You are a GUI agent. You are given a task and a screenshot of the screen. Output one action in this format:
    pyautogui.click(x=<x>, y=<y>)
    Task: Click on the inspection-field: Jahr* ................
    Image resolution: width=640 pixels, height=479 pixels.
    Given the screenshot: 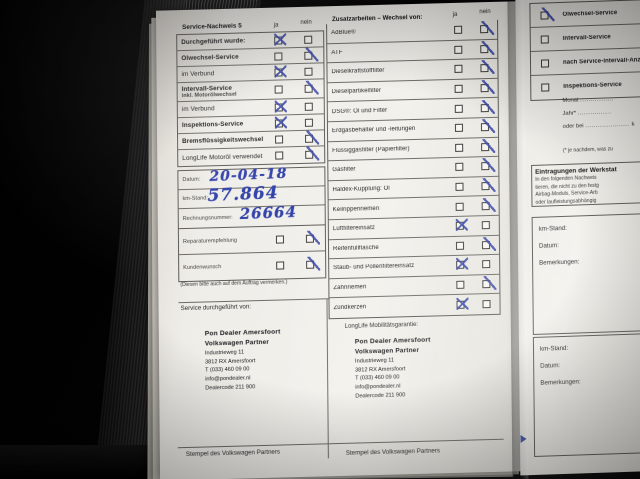 What is the action you would take?
    pyautogui.click(x=601, y=112)
    